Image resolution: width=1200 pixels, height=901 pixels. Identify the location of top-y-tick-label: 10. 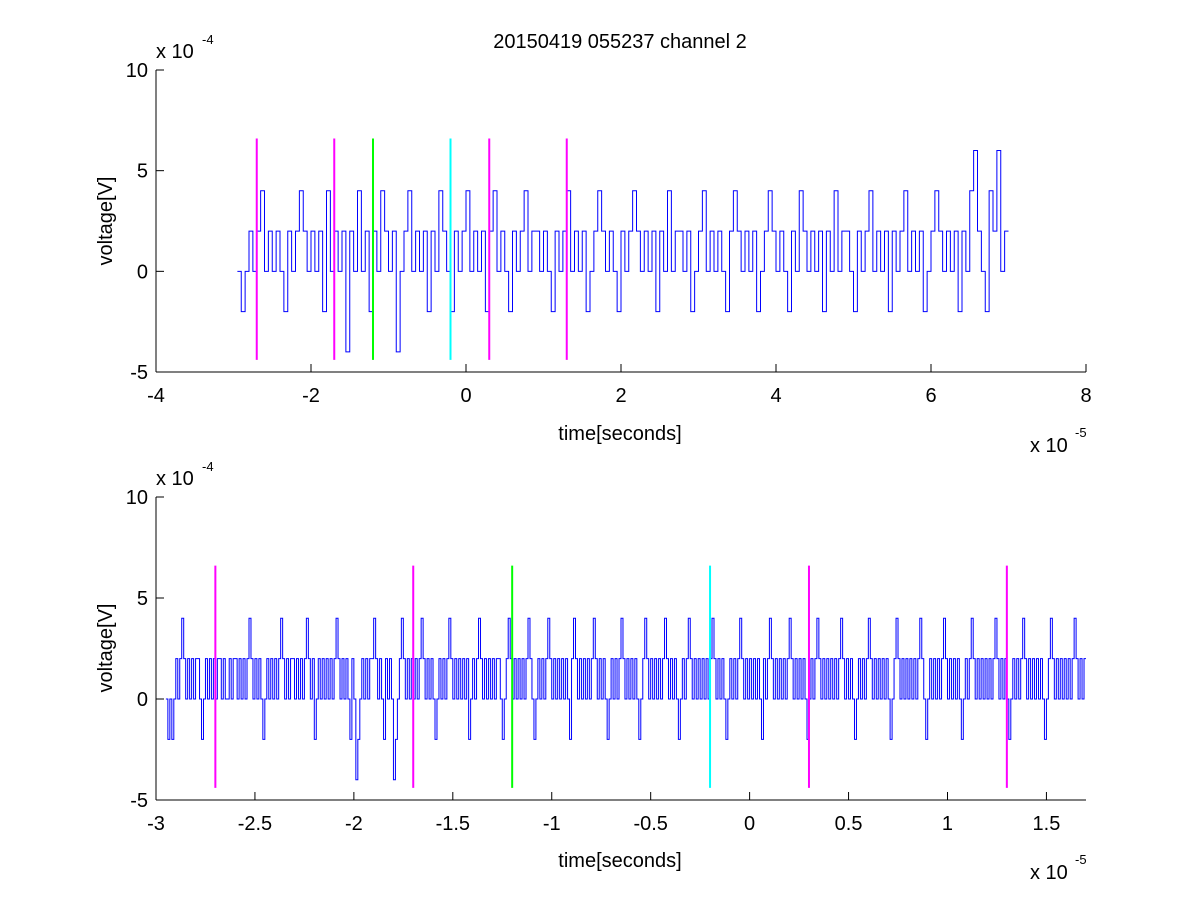
(137, 71).